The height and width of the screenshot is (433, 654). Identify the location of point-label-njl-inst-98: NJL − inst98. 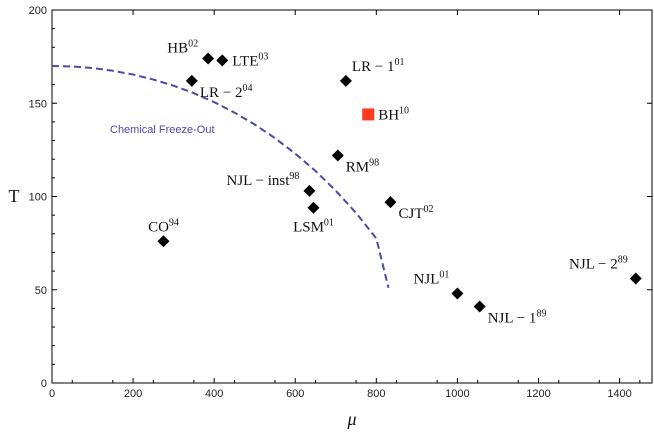
(263, 180).